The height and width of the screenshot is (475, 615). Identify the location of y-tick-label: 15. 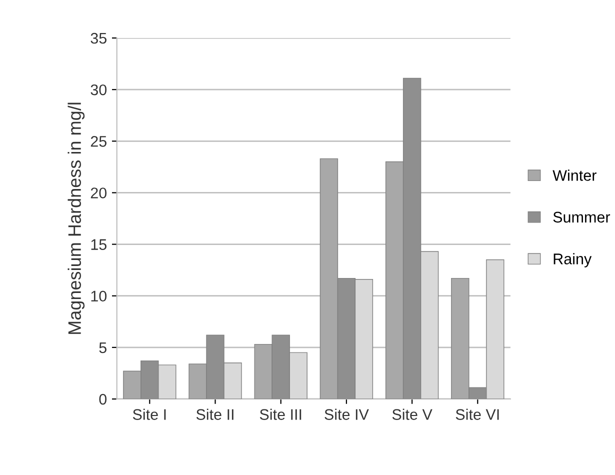
(98, 244).